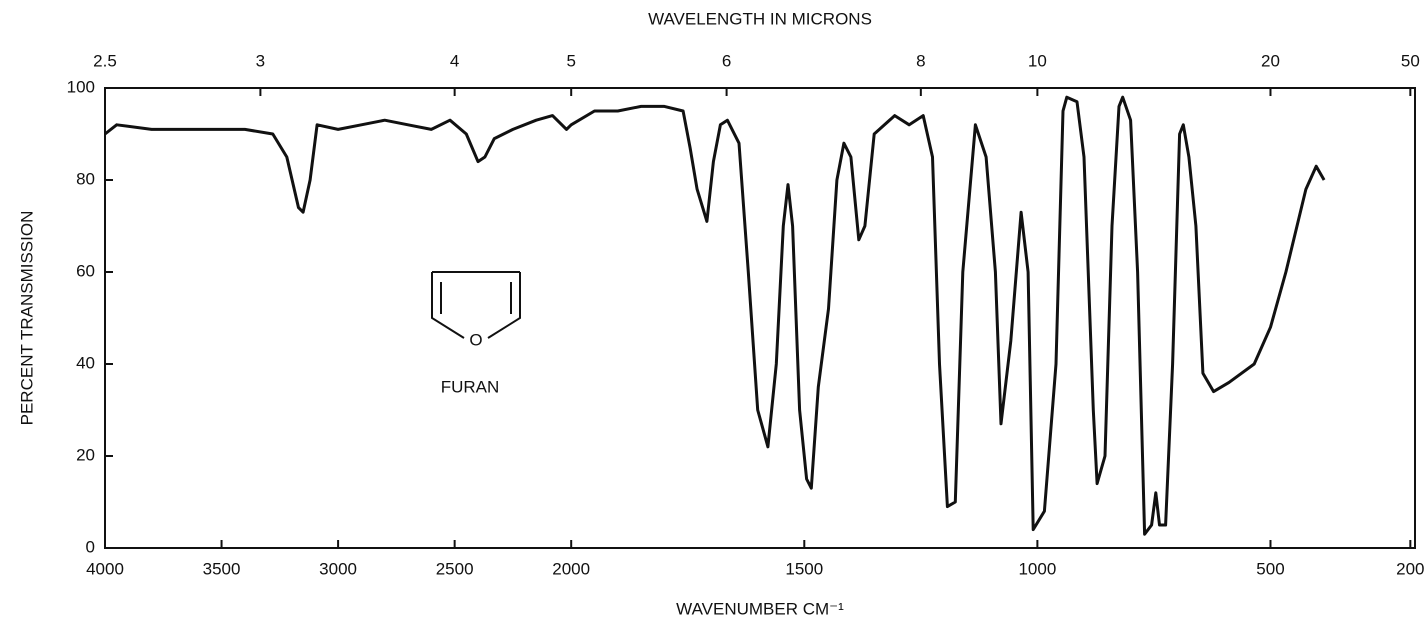  Describe the element at coordinates (26, 318) in the screenshot. I see `y-axis-title: PERCENT TRANSMISSION` at that location.